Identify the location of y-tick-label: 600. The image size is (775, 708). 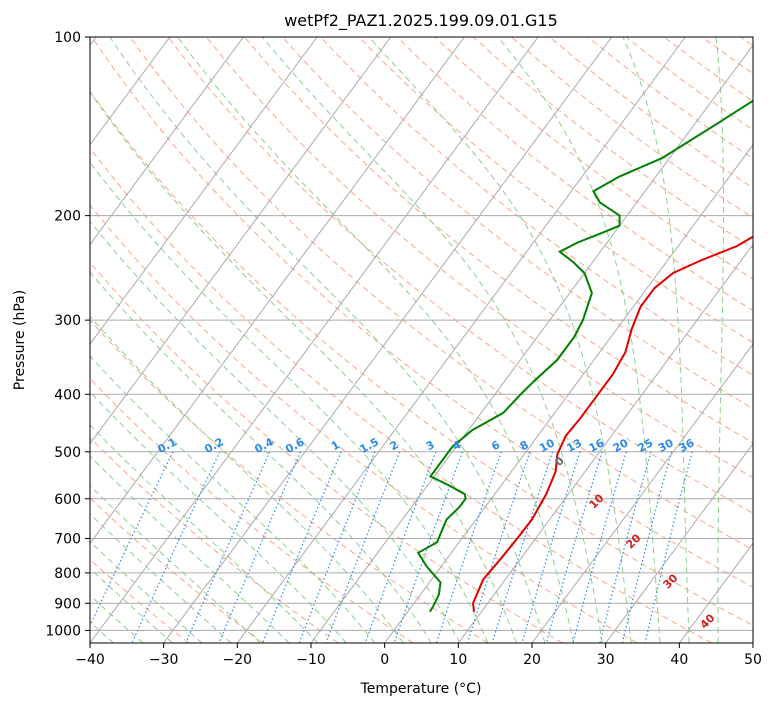
(67, 500).